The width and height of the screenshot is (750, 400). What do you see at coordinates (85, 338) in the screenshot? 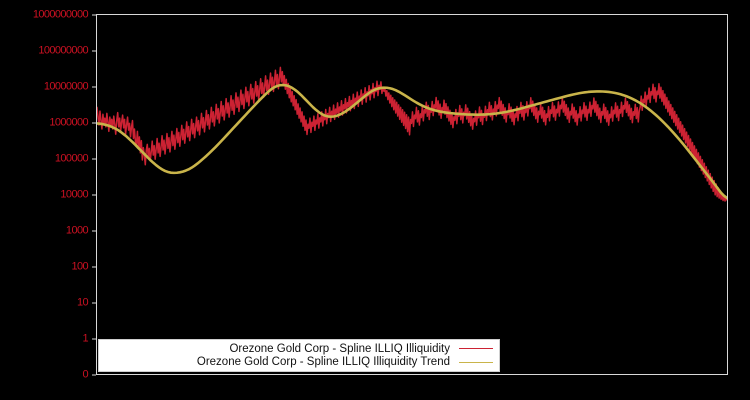
I see `y-tick-label: 1` at bounding box center [85, 338].